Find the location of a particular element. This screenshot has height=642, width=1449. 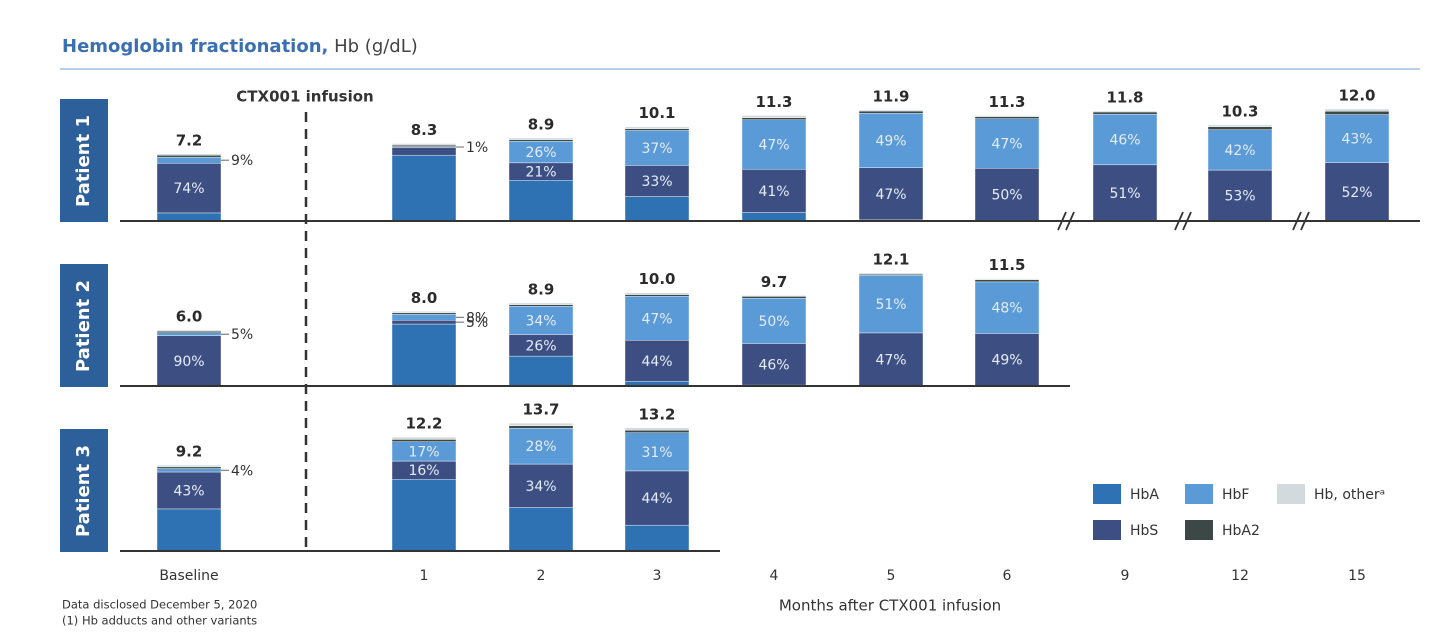

footnote: Data disclosed December 5, 2020 is located at coordinates (159, 605).